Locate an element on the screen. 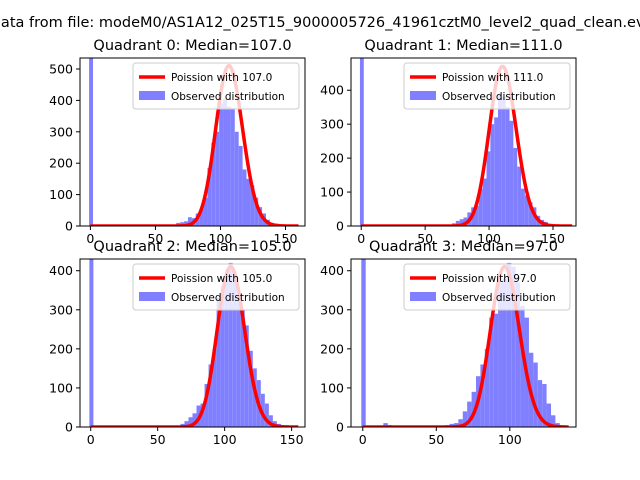  legend: Poission with 111.0 Observed distribution is located at coordinates (487, 86).